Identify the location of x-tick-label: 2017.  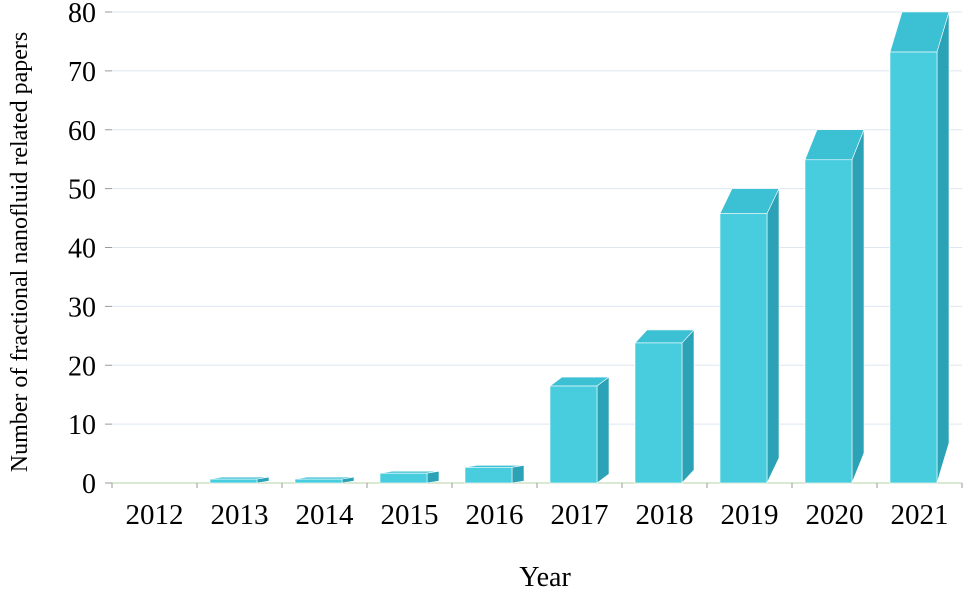
(580, 515).